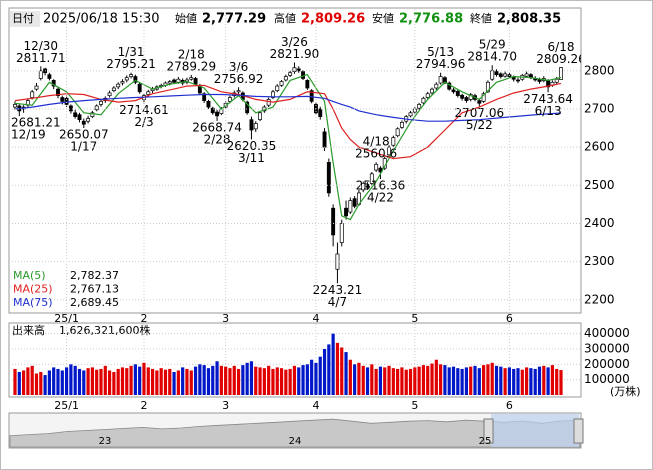  What do you see at coordinates (28, 330) in the screenshot?
I see `volume-title: 出来高` at bounding box center [28, 330].